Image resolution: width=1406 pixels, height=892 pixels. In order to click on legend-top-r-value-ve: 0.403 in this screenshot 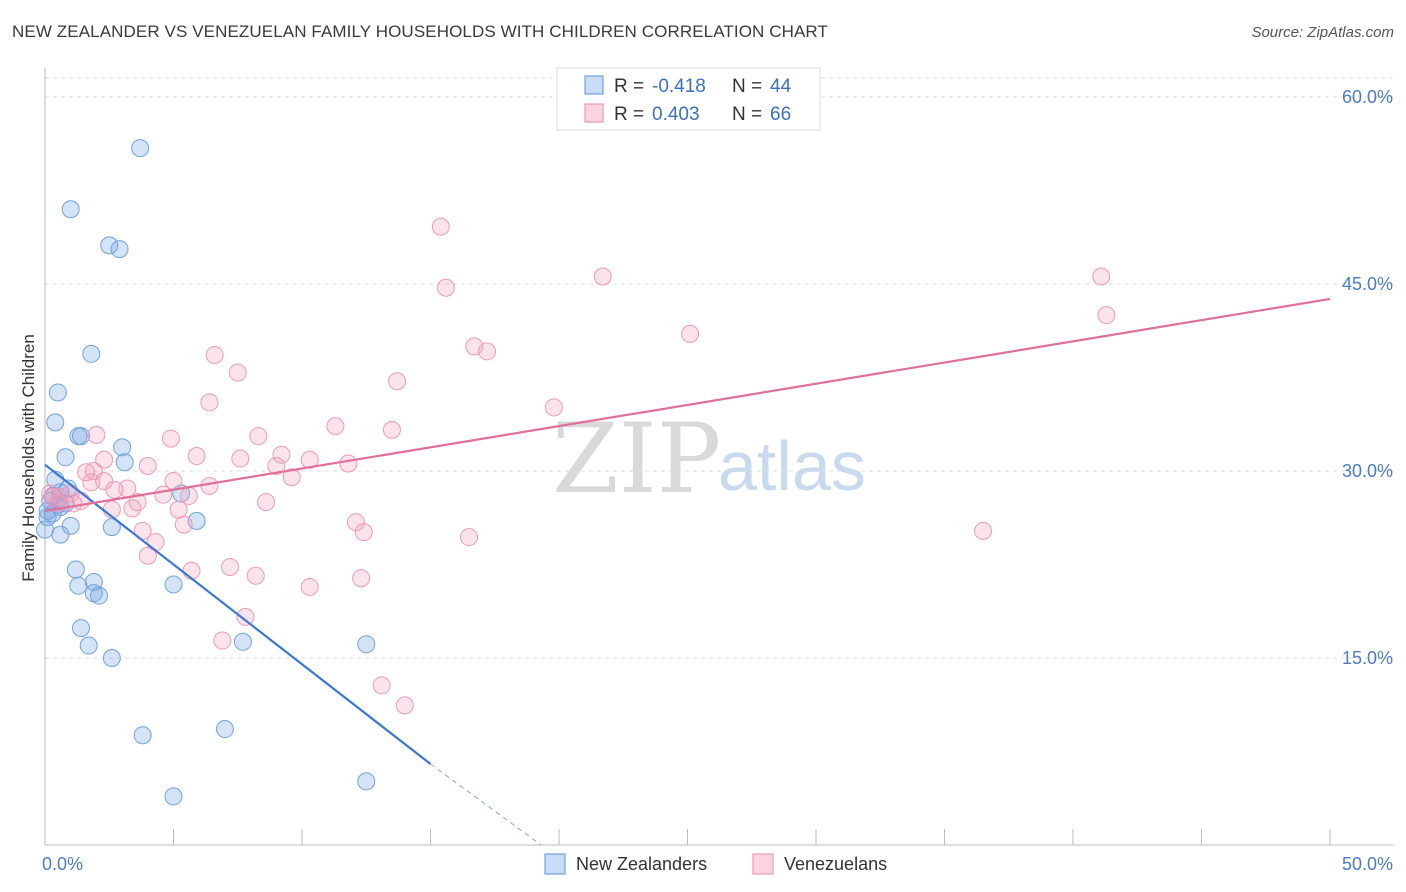, I will do `click(676, 114)`.